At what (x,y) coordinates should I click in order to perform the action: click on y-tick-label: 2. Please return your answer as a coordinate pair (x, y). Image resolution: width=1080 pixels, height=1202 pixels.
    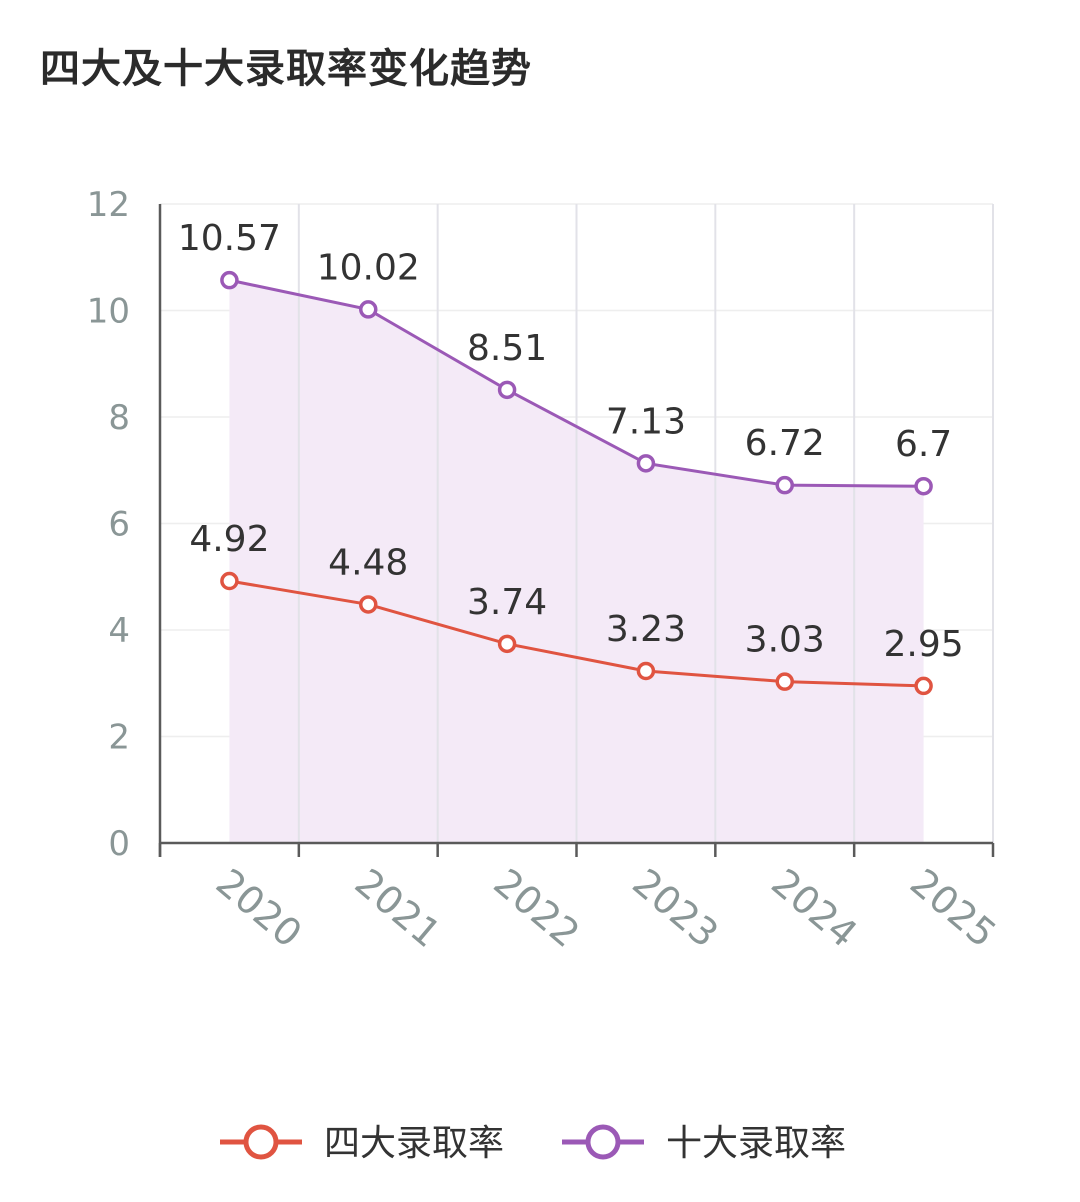
    Looking at the image, I should click on (119, 738).